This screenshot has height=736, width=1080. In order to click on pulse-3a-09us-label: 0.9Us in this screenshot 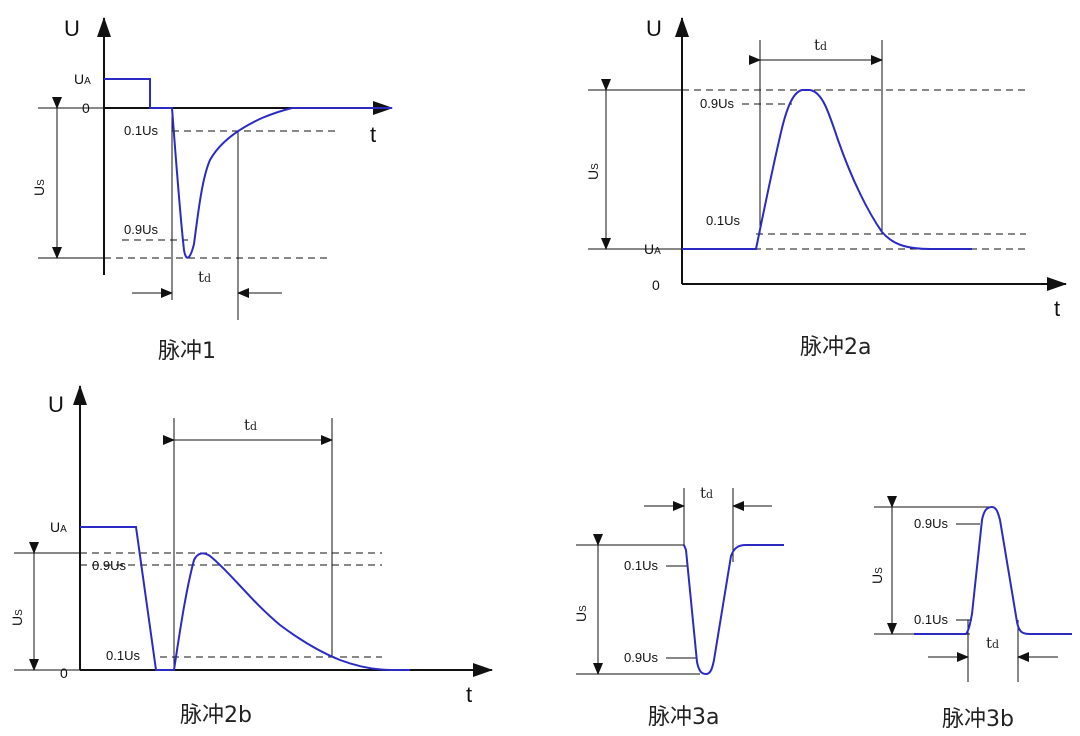, I will do `click(641, 657)`.